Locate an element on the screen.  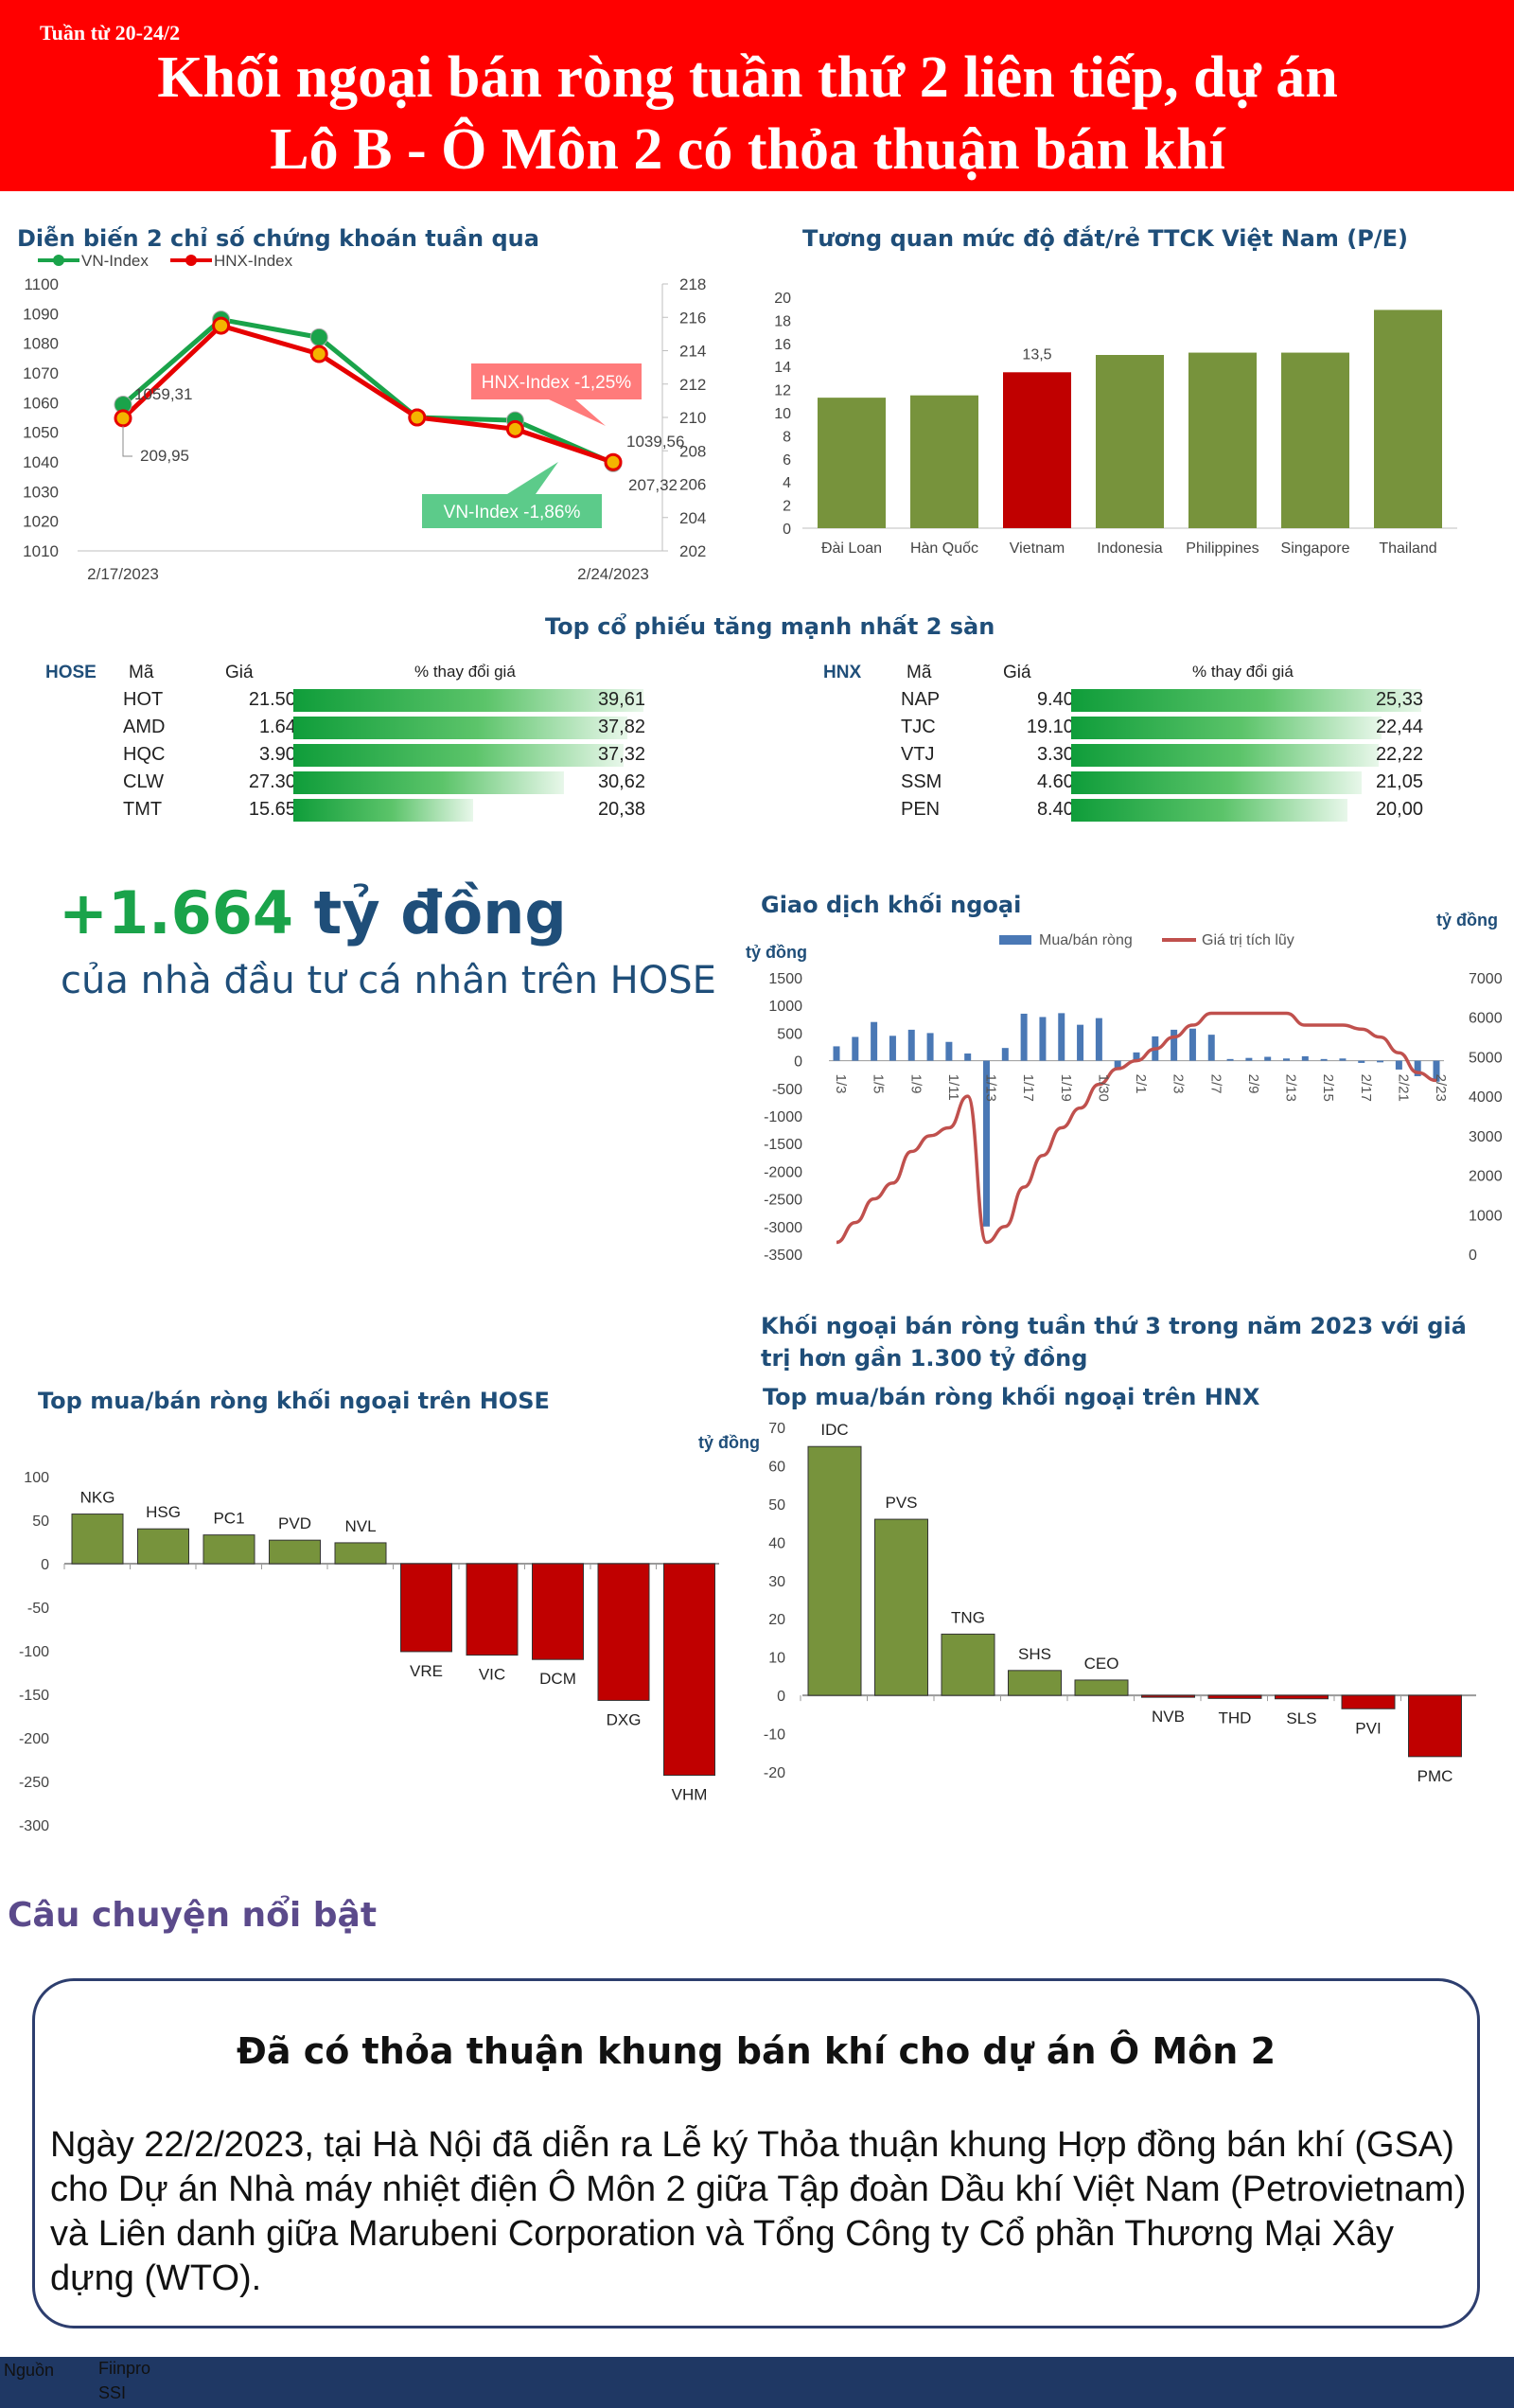
bar-category-label: NVL is located at coordinates (360, 1526).